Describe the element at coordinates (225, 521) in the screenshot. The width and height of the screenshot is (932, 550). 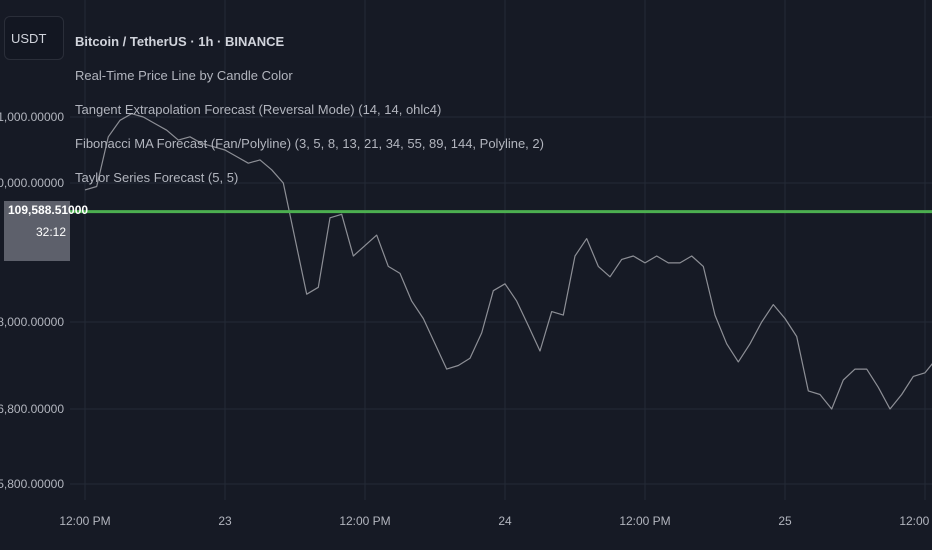
I see `x-tick-label: 23` at that location.